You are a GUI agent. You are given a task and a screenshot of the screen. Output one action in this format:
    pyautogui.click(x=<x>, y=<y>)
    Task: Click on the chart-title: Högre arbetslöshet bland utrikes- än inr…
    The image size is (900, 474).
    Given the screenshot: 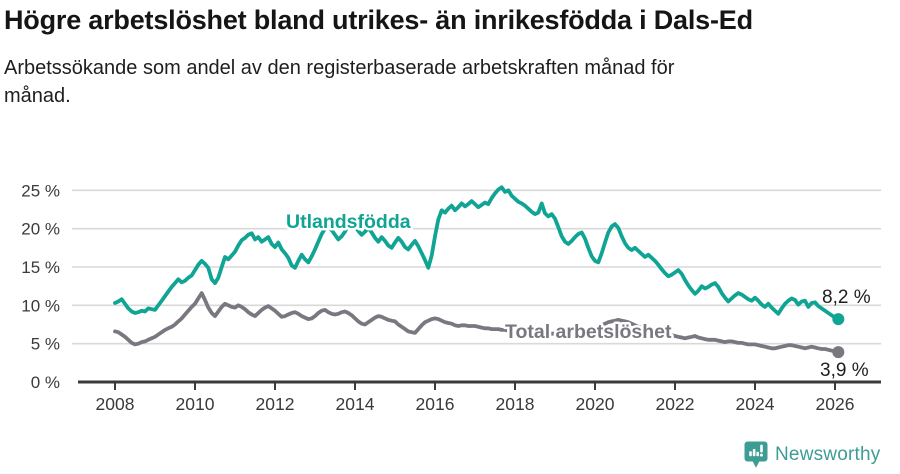 What is the action you would take?
    pyautogui.click(x=378, y=20)
    